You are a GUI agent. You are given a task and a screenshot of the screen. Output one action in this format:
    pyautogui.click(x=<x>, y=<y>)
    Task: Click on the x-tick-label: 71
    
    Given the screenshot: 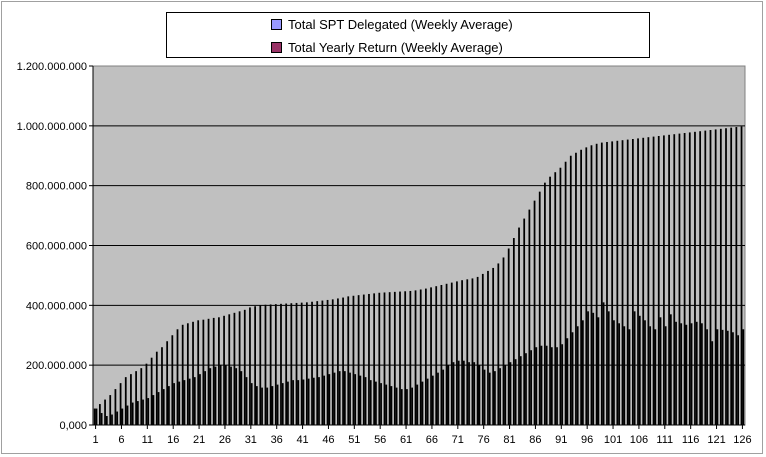 What is the action you would take?
    pyautogui.click(x=458, y=440)
    